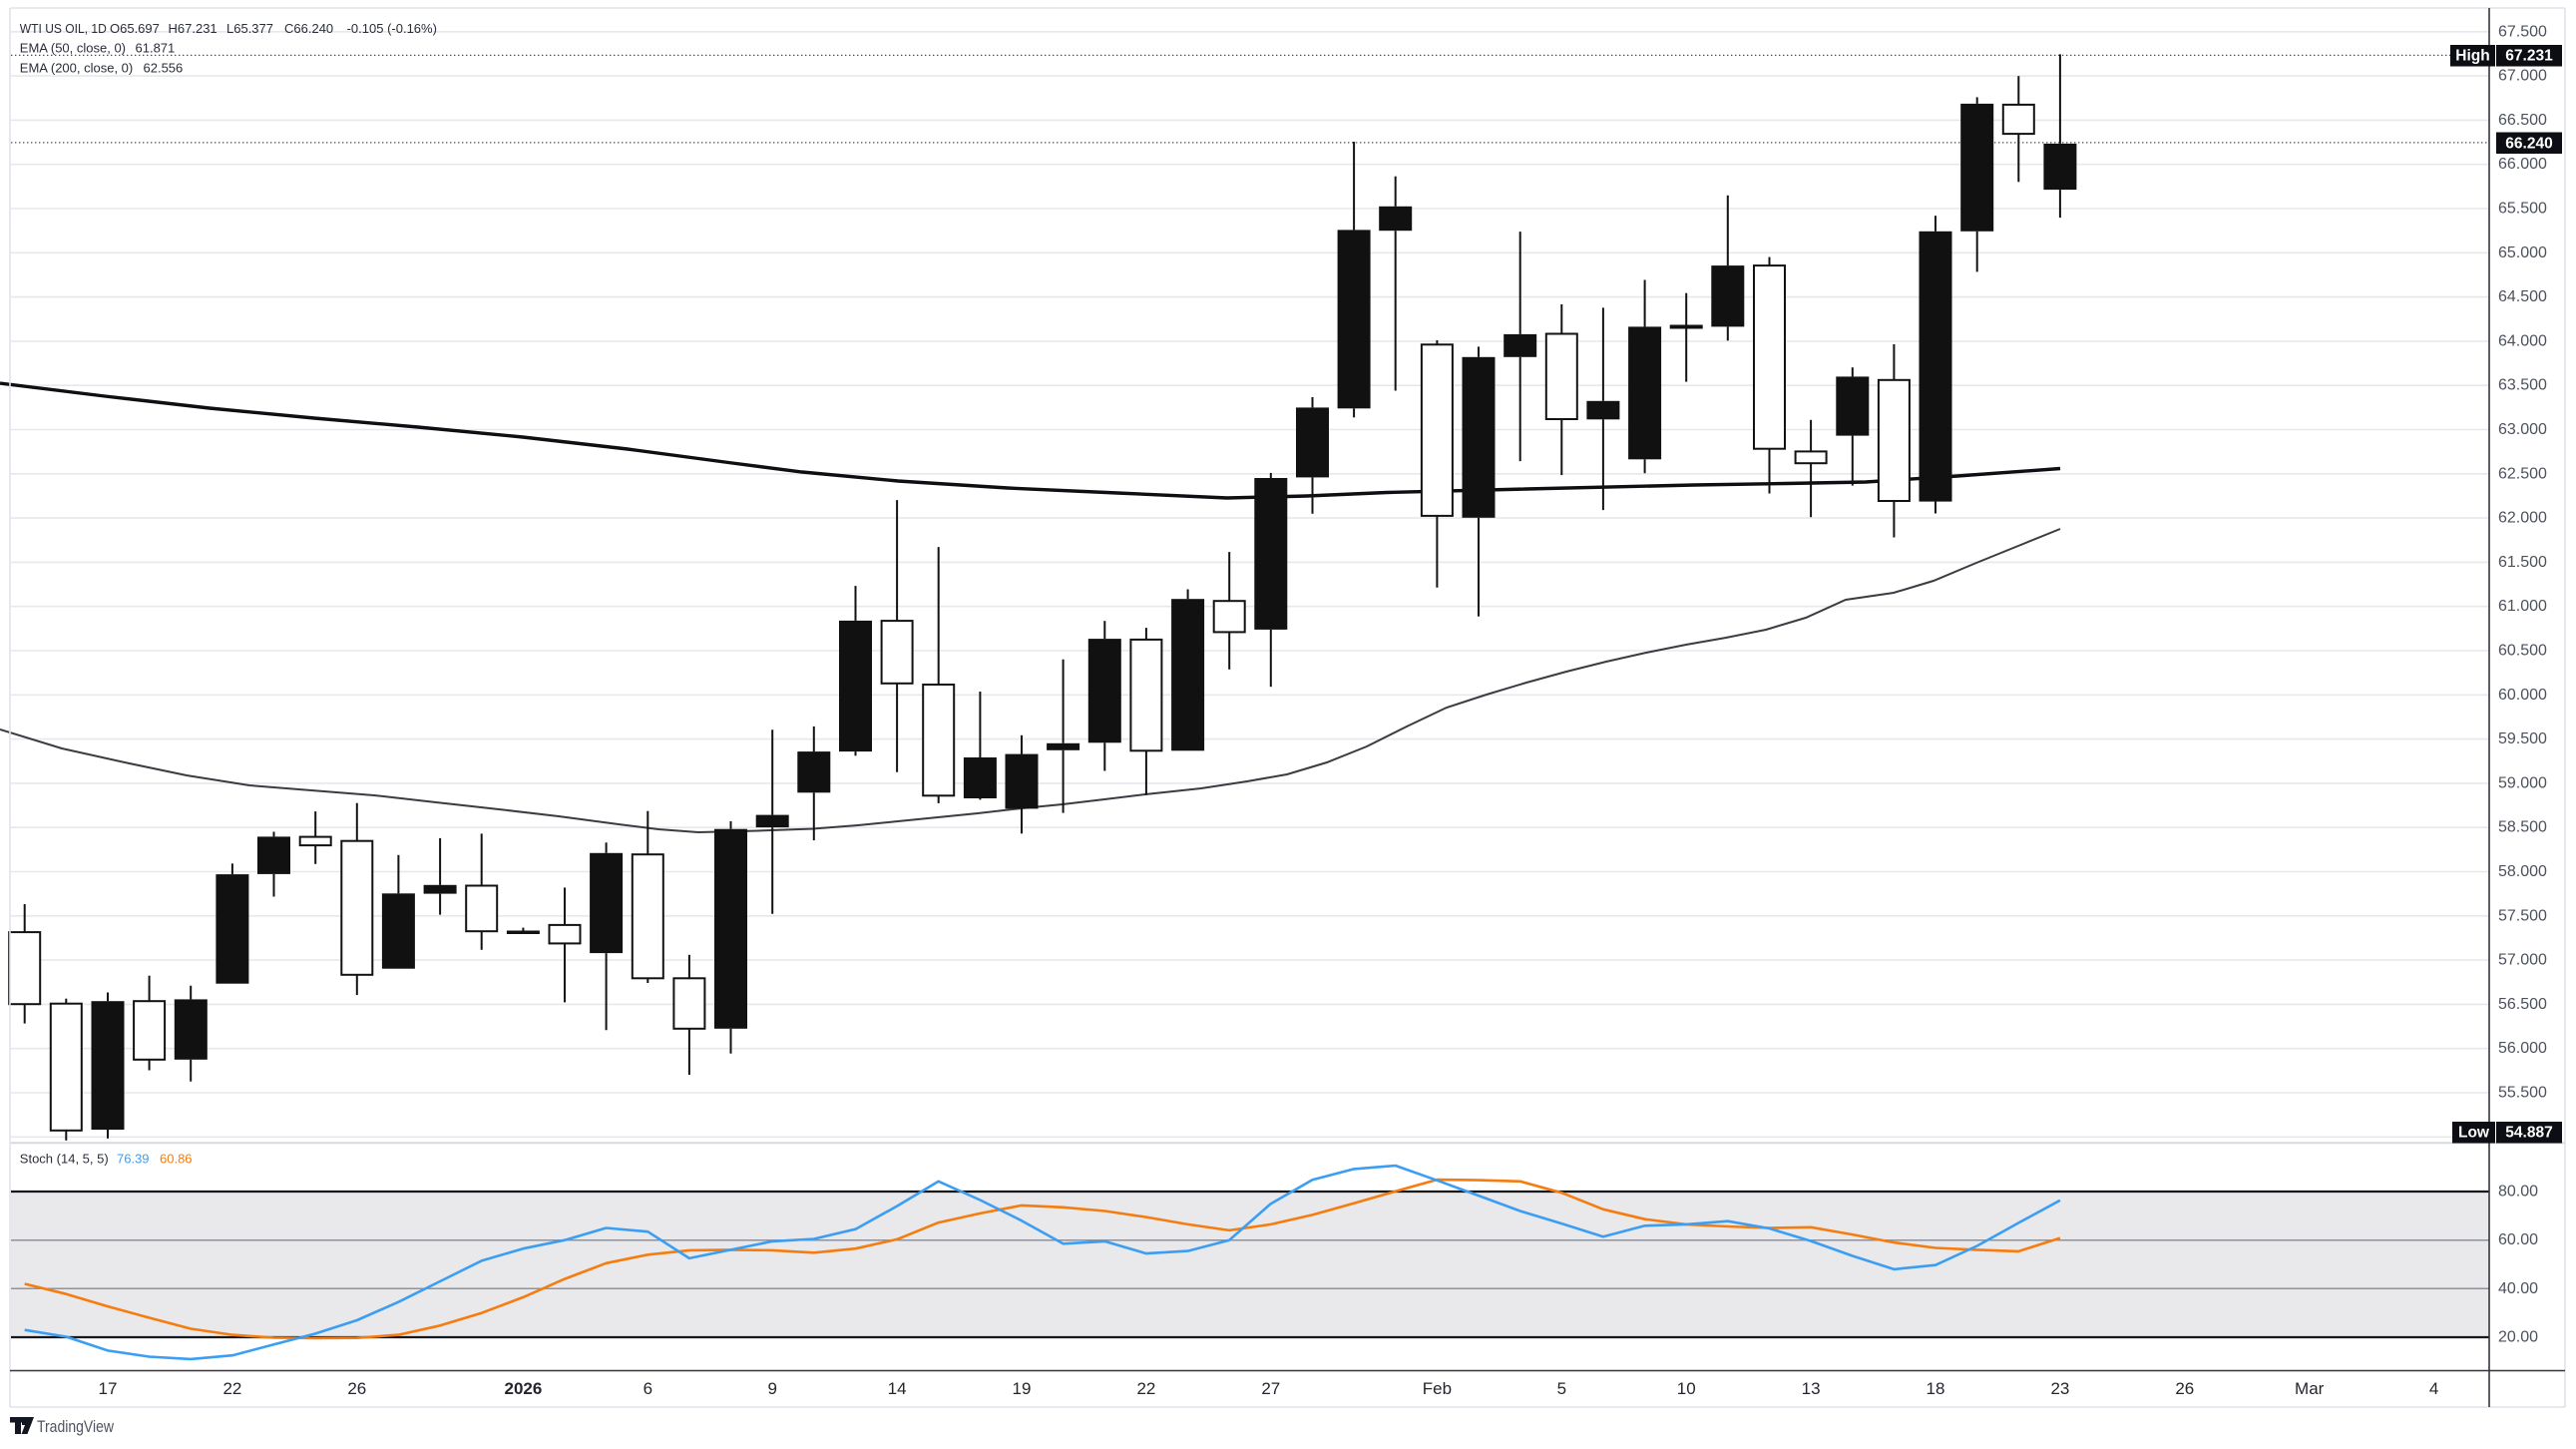 The width and height of the screenshot is (2576, 1449). I want to click on svg-text: 61.500, so click(2522, 562).